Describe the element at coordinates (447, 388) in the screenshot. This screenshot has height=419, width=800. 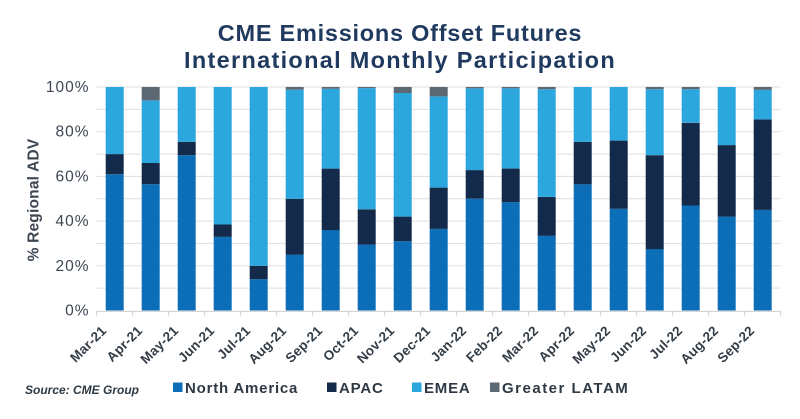
I see `svg-text: EMEA` at that location.